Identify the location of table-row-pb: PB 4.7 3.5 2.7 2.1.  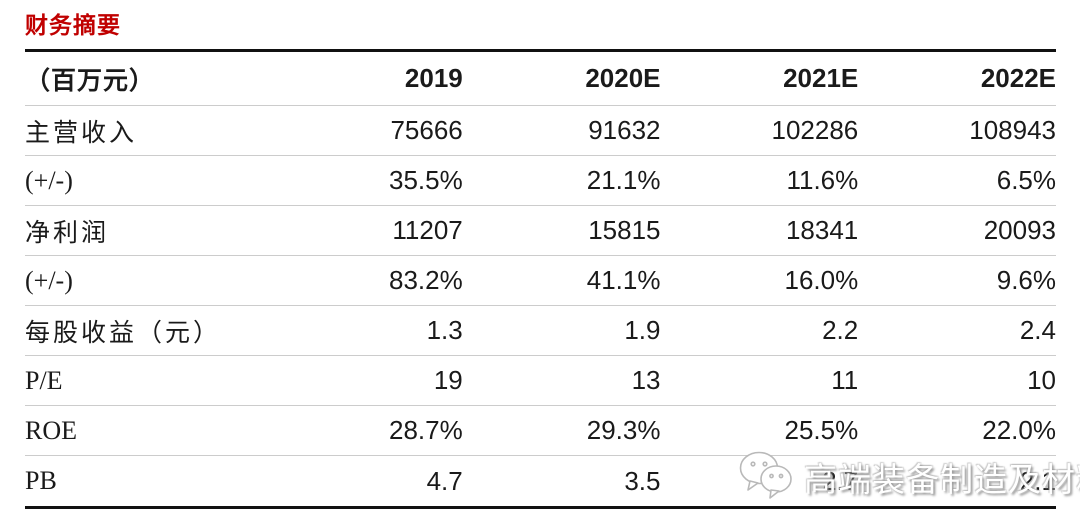
(540, 481).